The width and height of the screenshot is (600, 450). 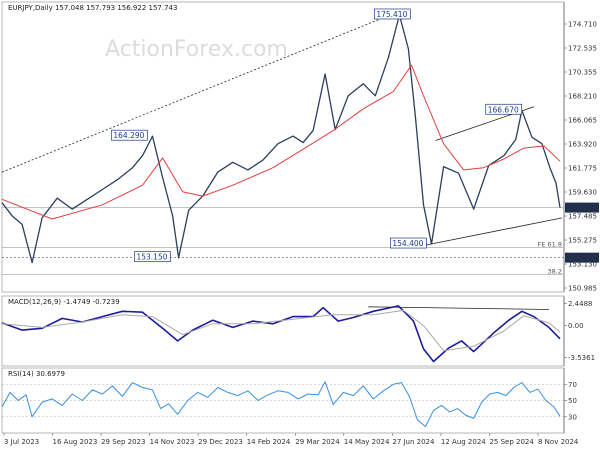 What do you see at coordinates (36, 374) in the screenshot?
I see `rsi-header: RSI(14) 30.6979` at bounding box center [36, 374].